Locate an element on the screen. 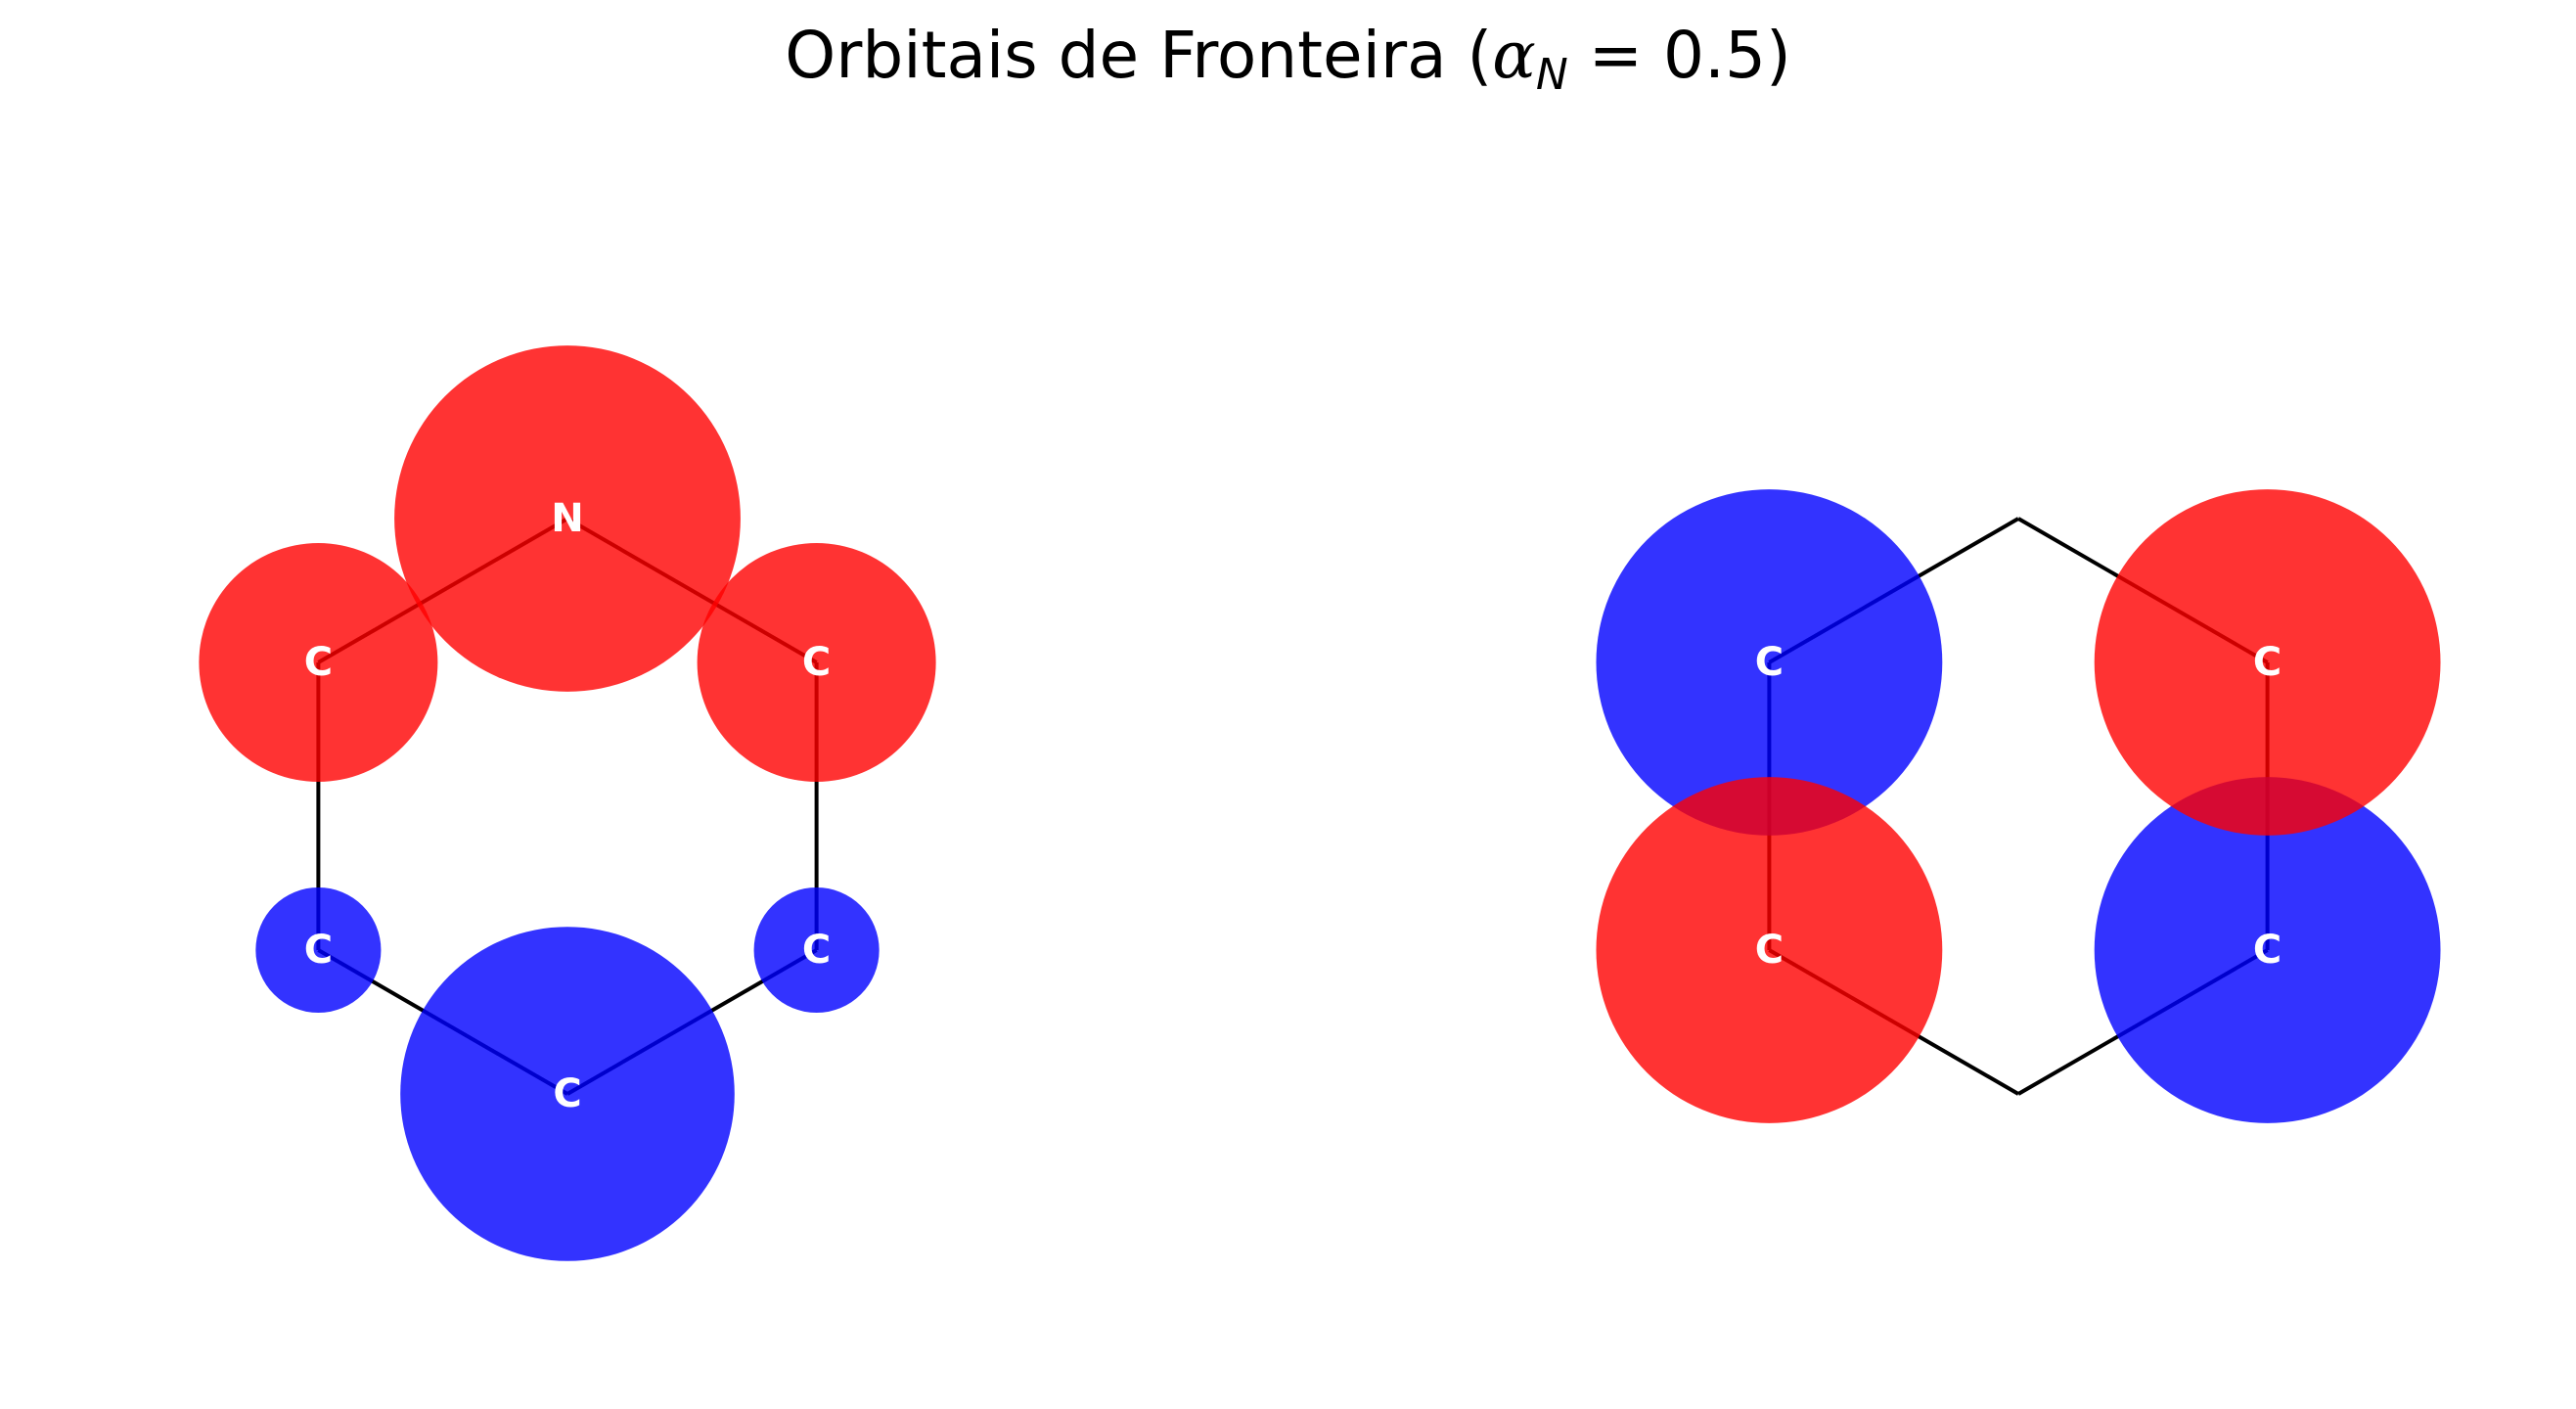  atom-label-0-2: C is located at coordinates (318, 950).